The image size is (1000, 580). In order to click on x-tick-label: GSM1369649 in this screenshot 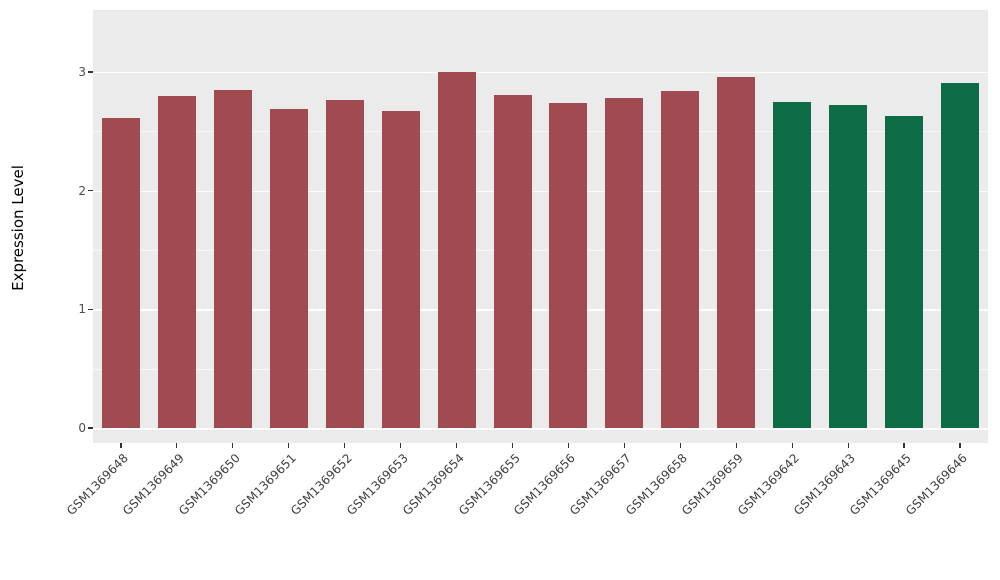, I will do `click(153, 484)`.